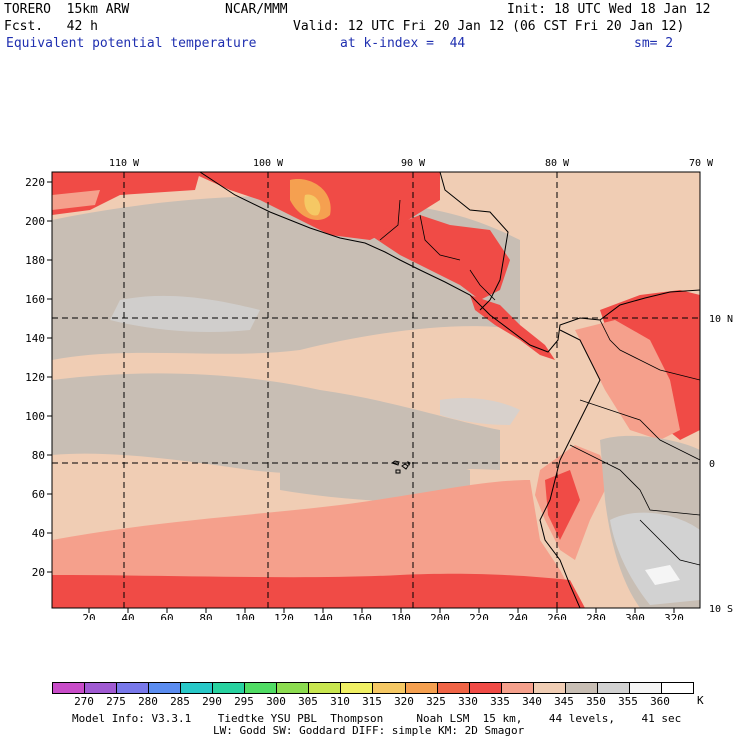  Describe the element at coordinates (124, 163) in the screenshot. I see `lon-label: 110 W` at that location.